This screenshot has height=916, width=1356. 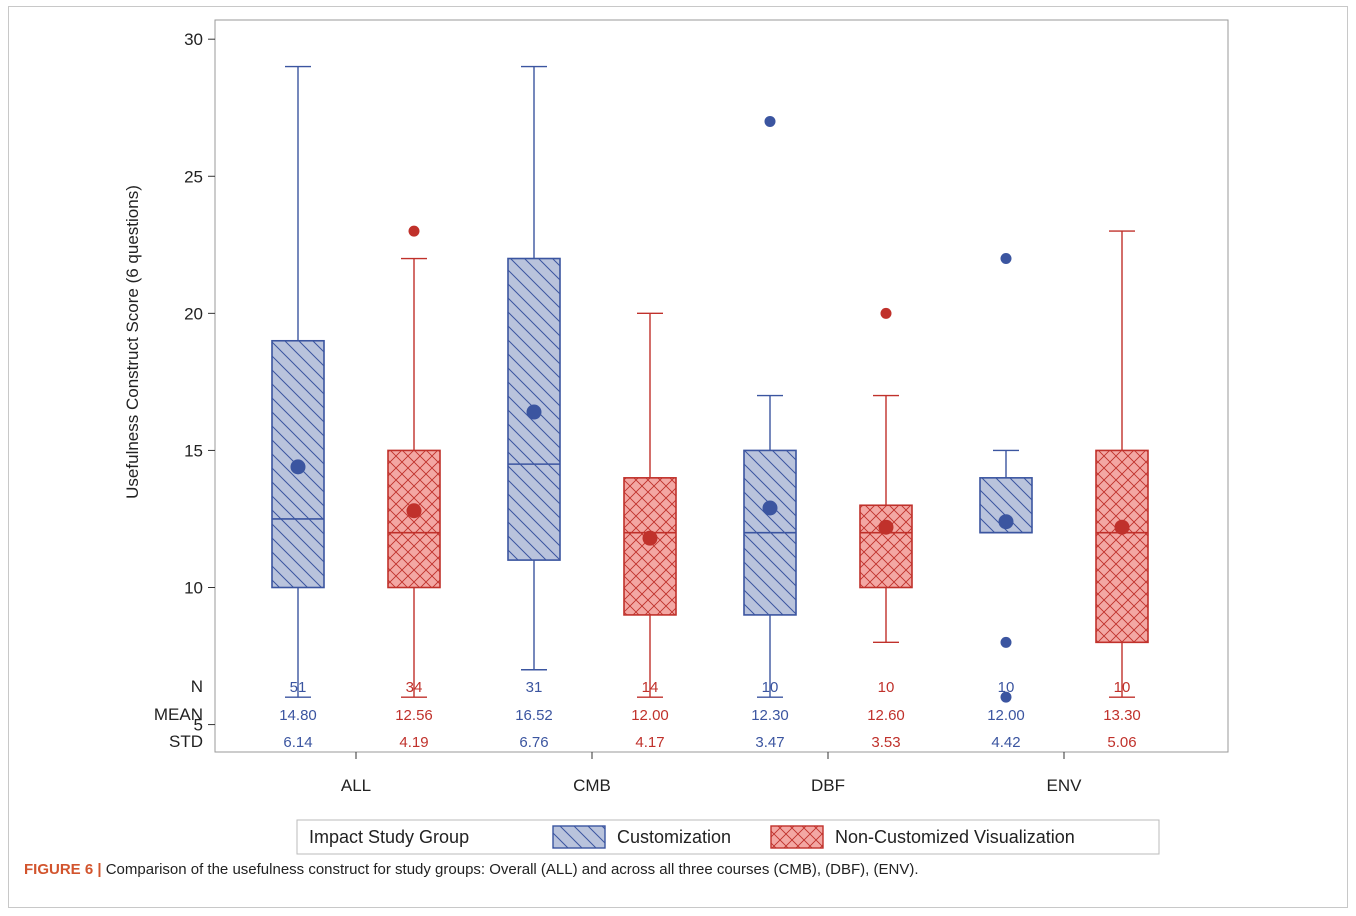 What do you see at coordinates (413, 742) in the screenshot?
I see `stats-value: 4.19` at bounding box center [413, 742].